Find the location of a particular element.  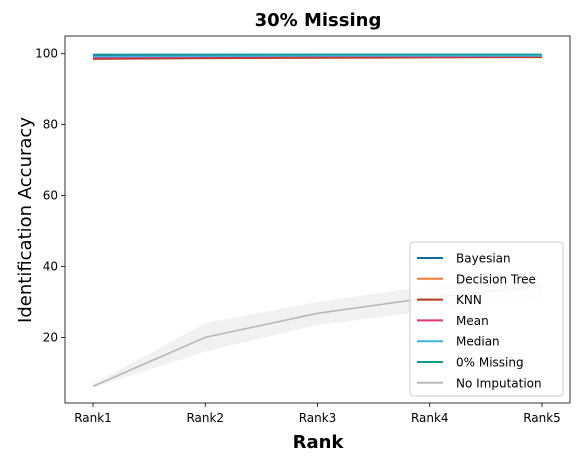

y-axis-label: Identification Accuracy is located at coordinates (25, 220).